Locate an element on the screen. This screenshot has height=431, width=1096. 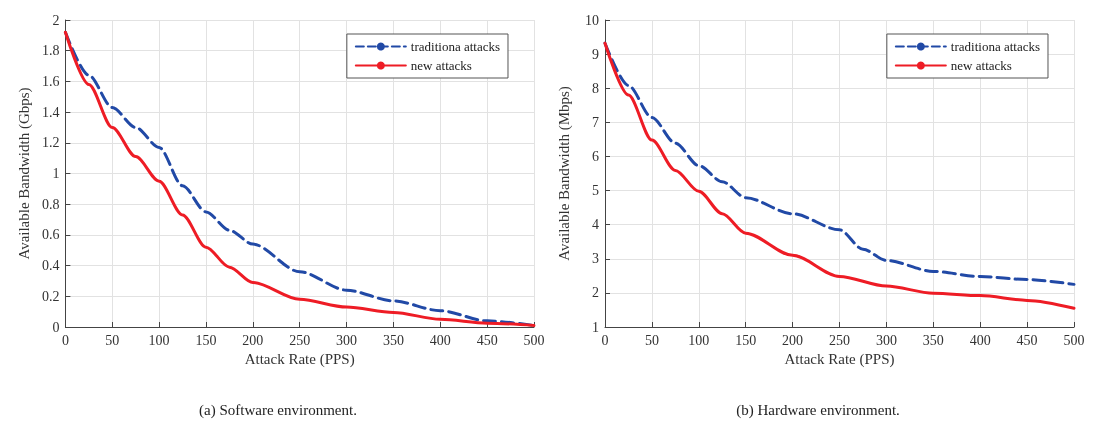
y-axis-title: Available Bandwidth (Gbps) is located at coordinates (24, 173).